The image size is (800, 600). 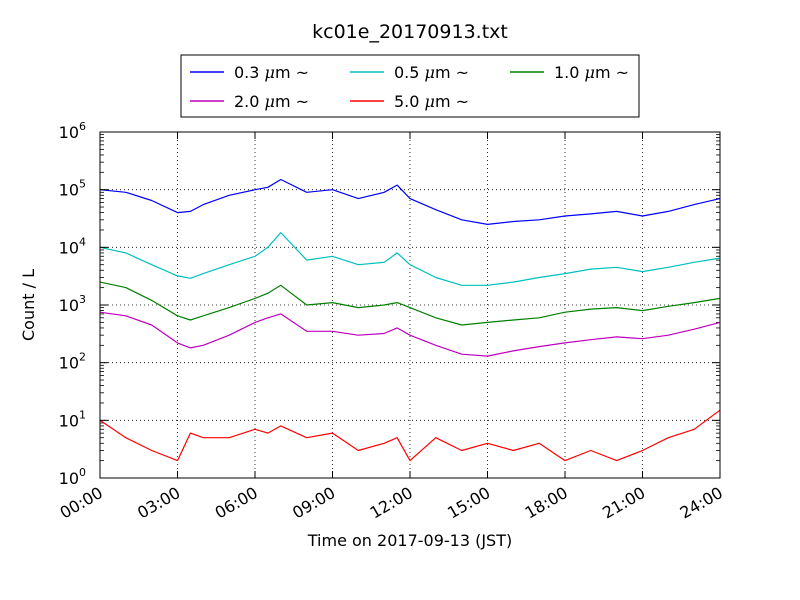 What do you see at coordinates (271, 72) in the screenshot?
I see `legend-label-0: 0.3 μm ~` at bounding box center [271, 72].